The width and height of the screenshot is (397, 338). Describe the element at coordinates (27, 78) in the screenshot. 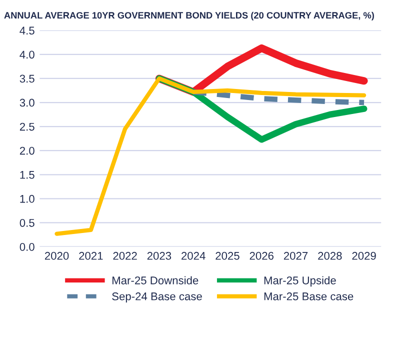

I see `y-tick-label: 3.5` at that location.